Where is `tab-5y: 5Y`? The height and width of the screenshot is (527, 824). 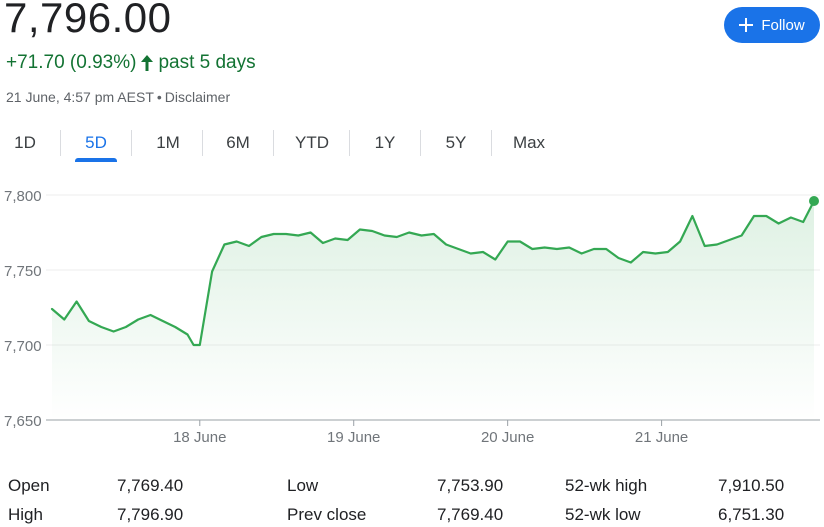 tab-5y: 5Y is located at coordinates (456, 143).